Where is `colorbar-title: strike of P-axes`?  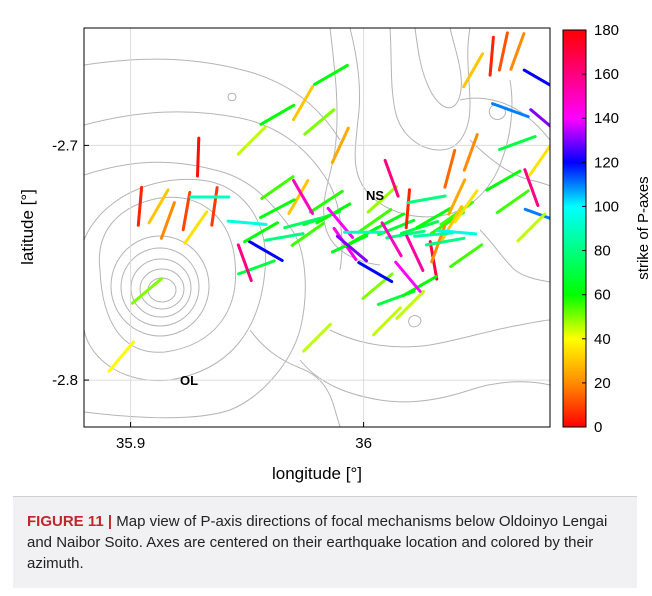
colorbar-title: strike of P-axes is located at coordinates (643, 227).